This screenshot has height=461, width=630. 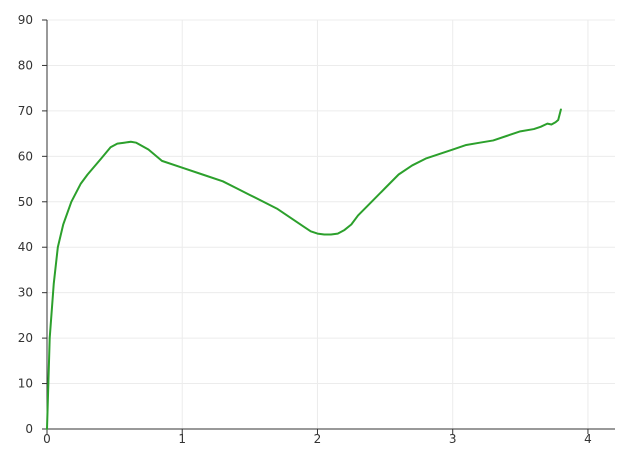 I want to click on x-axis: 0 1 2 3 4, so click(x=329, y=437).